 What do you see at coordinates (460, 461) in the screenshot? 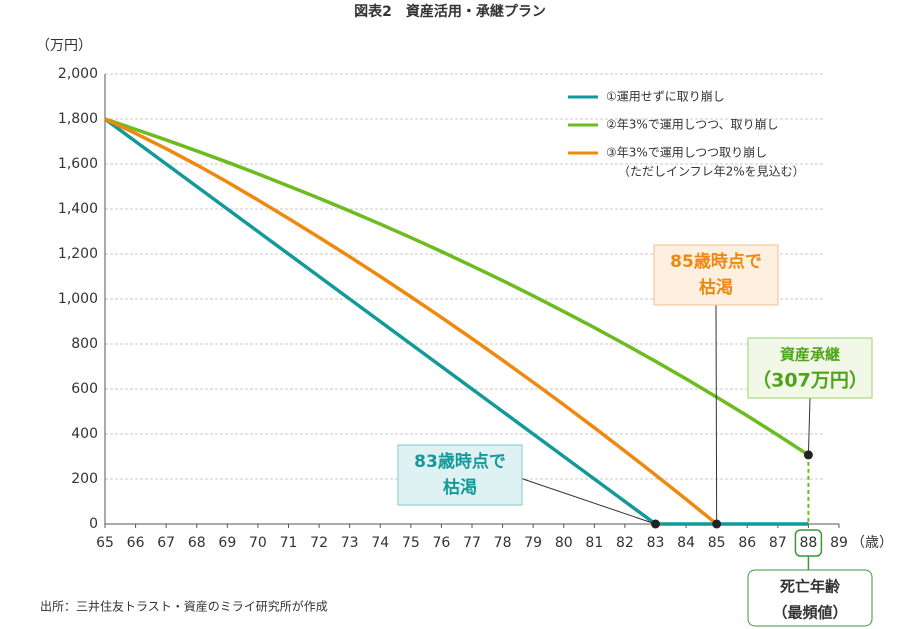
I see `annotation-text: 83歳時点で` at bounding box center [460, 461].